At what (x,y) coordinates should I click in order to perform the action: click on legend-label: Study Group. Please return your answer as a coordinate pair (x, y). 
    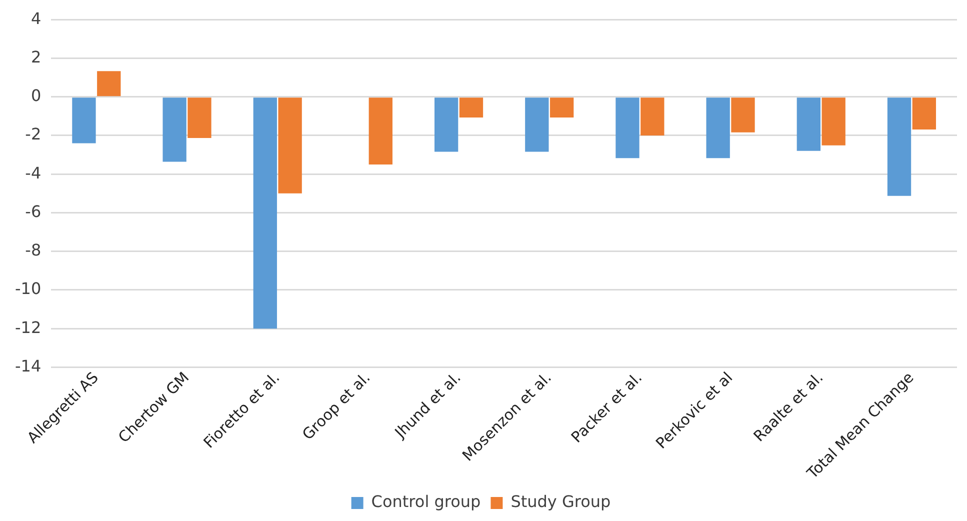
    Looking at the image, I should click on (560, 502).